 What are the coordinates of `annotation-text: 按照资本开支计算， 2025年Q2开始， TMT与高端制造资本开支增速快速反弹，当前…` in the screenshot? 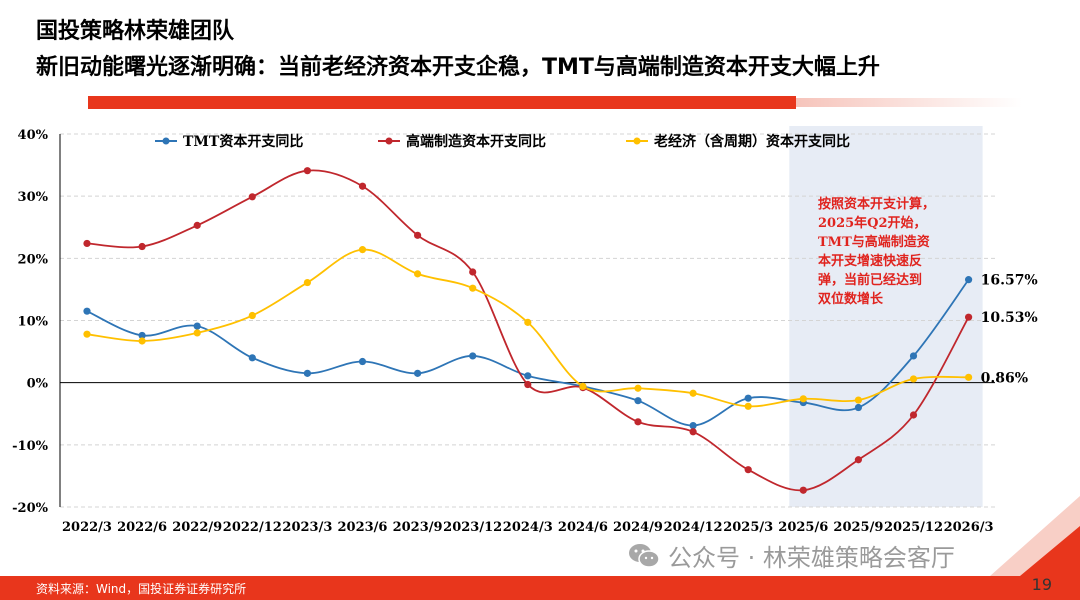 It's located at (876, 251).